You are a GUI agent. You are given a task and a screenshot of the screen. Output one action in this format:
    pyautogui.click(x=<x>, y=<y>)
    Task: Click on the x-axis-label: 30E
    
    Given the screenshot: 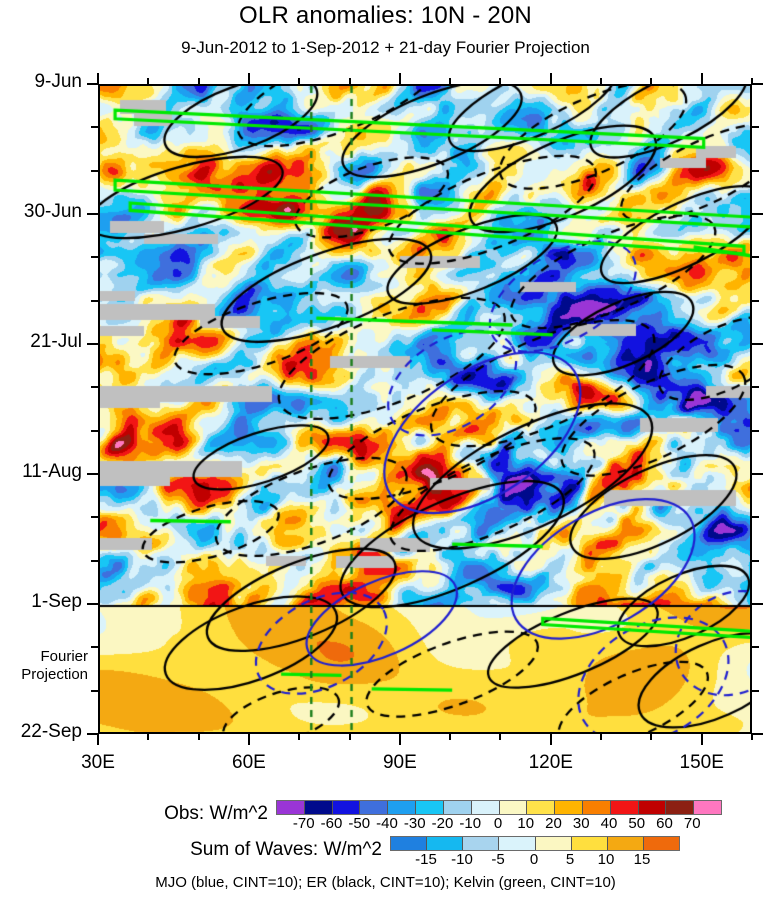 What is the action you would take?
    pyautogui.click(x=98, y=762)
    